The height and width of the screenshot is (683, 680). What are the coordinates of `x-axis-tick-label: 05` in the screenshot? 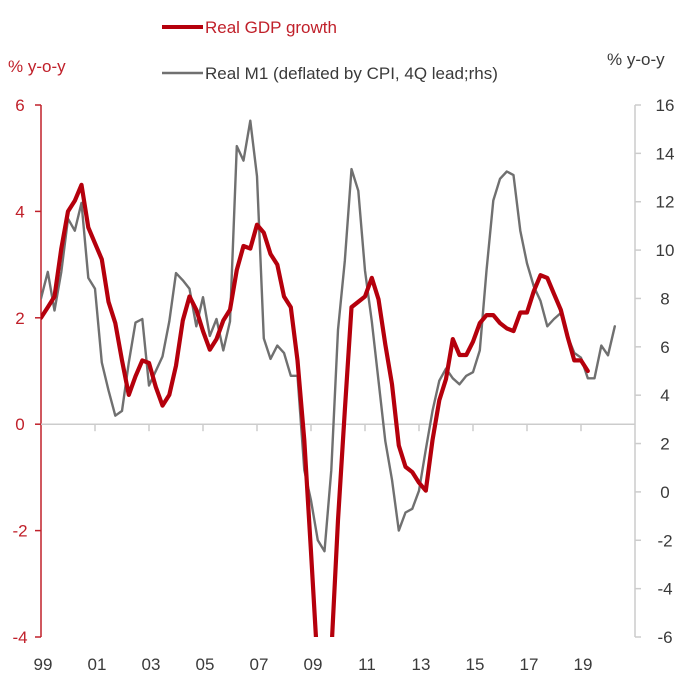 It's located at (205, 664).